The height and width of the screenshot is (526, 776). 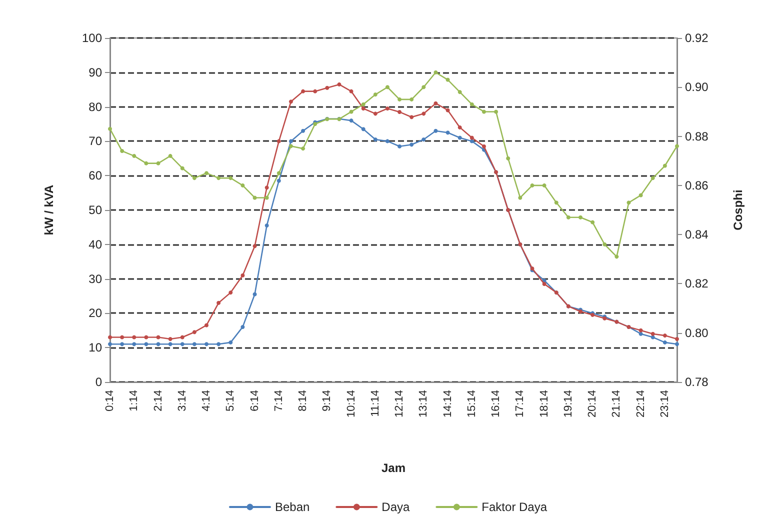 I want to click on x-tick-label: 23:14, so click(x=664, y=404).